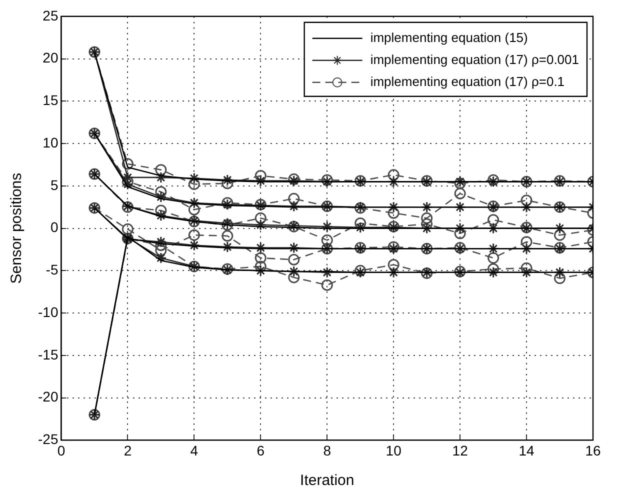 The image size is (619, 500). What do you see at coordinates (50, 100) in the screenshot?
I see `y-tick-label: 15` at bounding box center [50, 100].